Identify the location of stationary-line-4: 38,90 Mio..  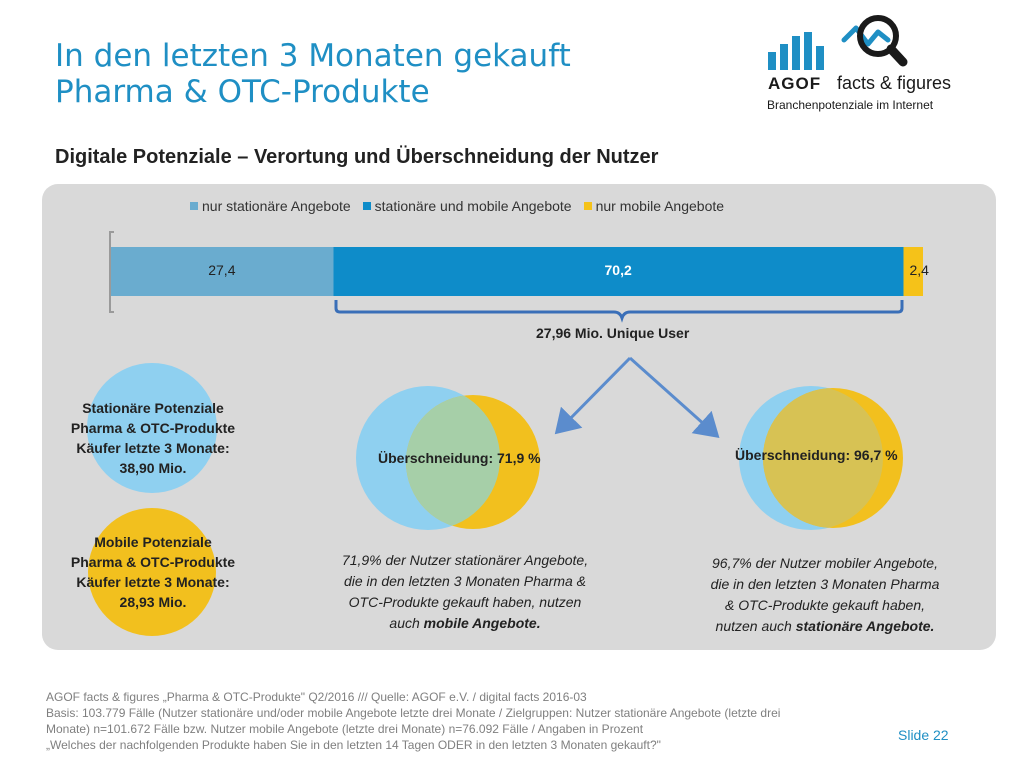
(153, 468).